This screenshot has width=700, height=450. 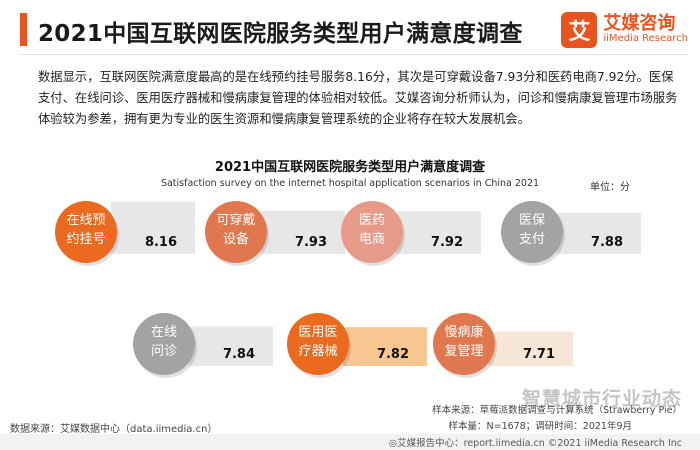 I want to click on brand-name-en: iiMedia Research, so click(x=645, y=39).